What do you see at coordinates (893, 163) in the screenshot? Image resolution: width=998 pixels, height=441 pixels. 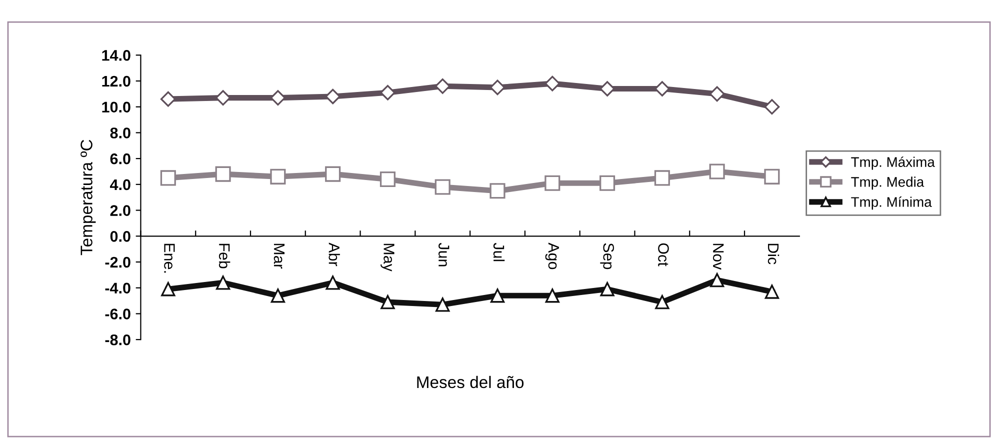 I see `legend-label: Tmp. Máxima` at bounding box center [893, 163].